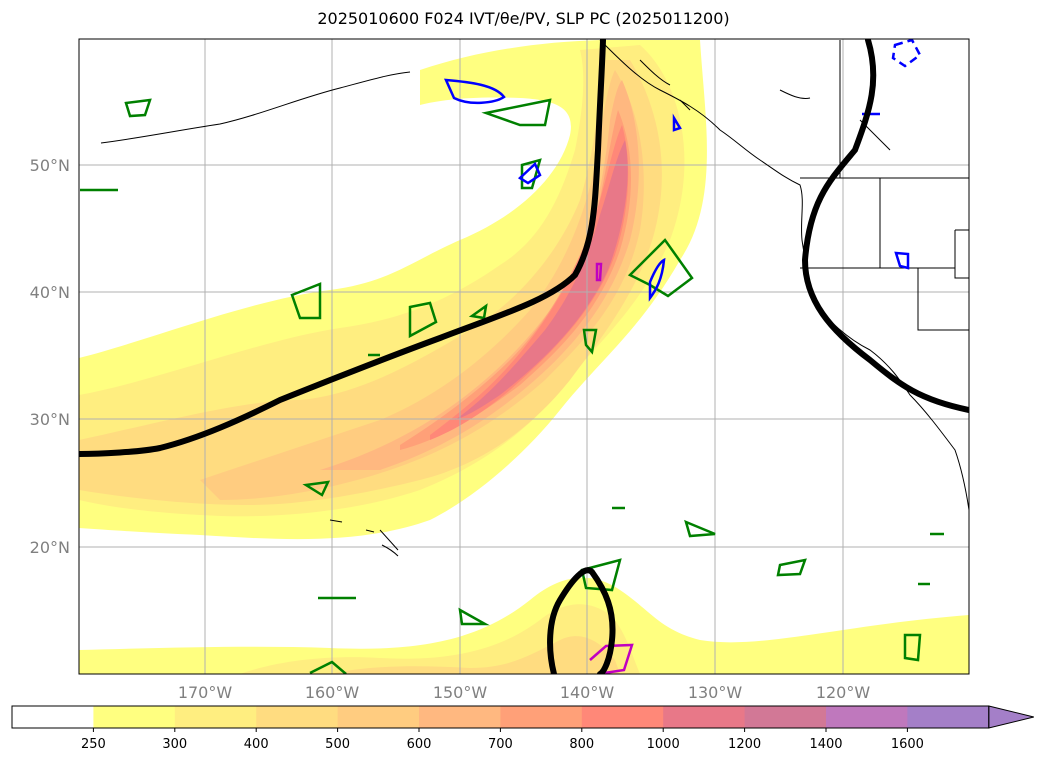  I want to click on colorbar-tick-label: 300, so click(174, 744).